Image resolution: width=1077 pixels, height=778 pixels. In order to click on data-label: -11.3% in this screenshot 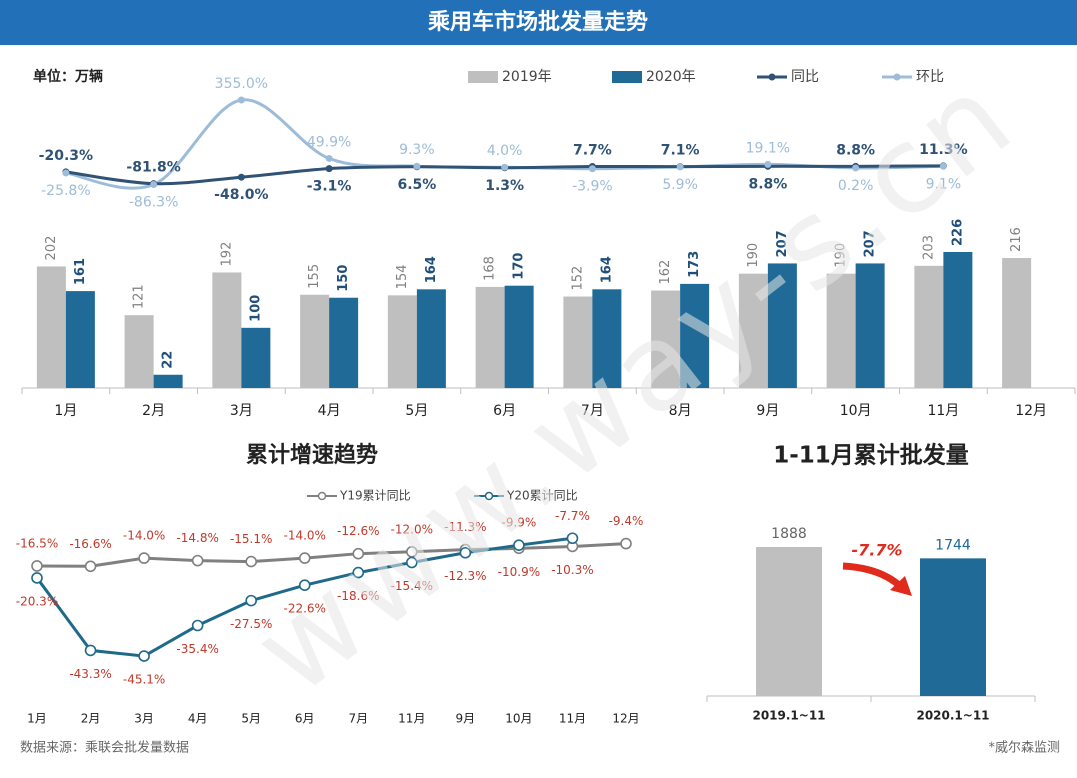, I will do `click(465, 527)`.